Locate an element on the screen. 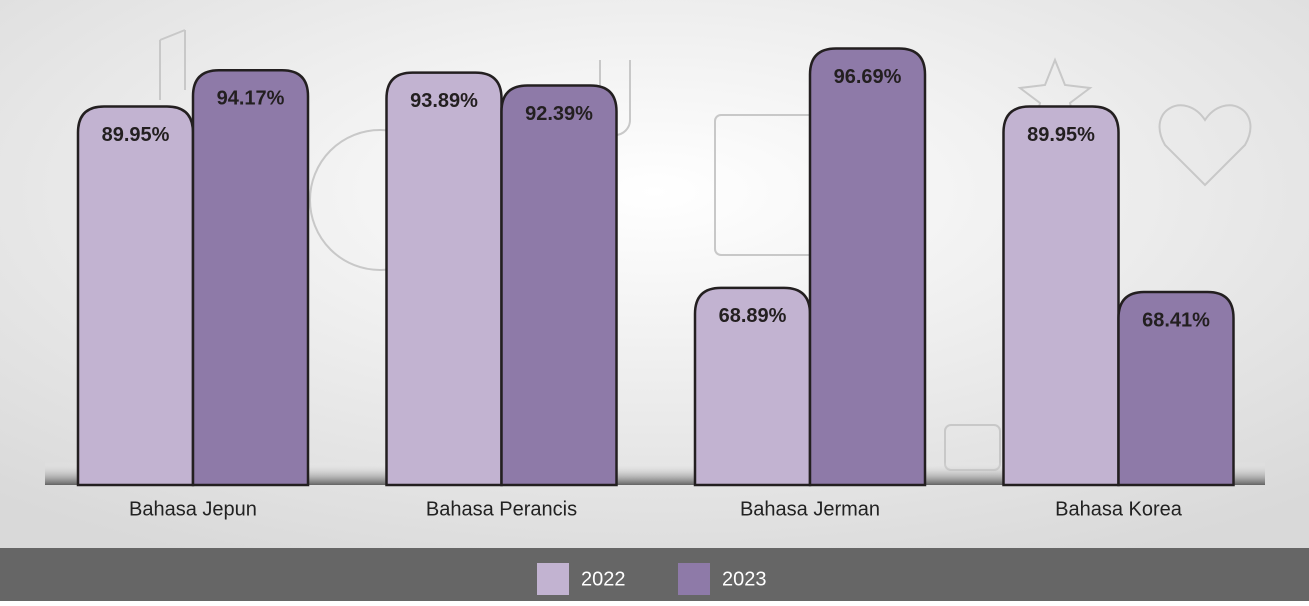  x-tick-label: Bahasa Jerman is located at coordinates (810, 509).